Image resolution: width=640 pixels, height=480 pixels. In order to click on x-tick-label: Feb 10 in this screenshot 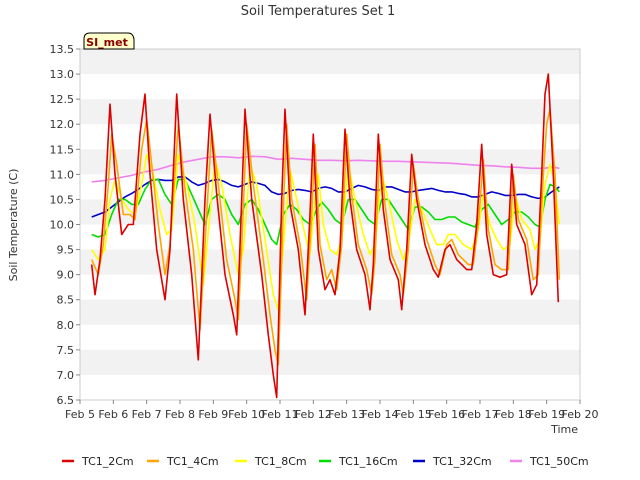, I will do `click(246, 414)`.